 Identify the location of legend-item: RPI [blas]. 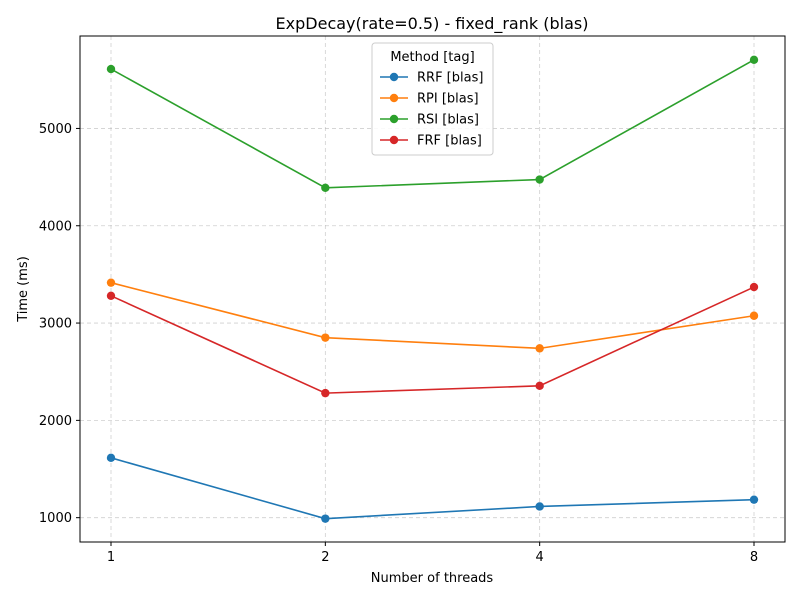
(429, 99).